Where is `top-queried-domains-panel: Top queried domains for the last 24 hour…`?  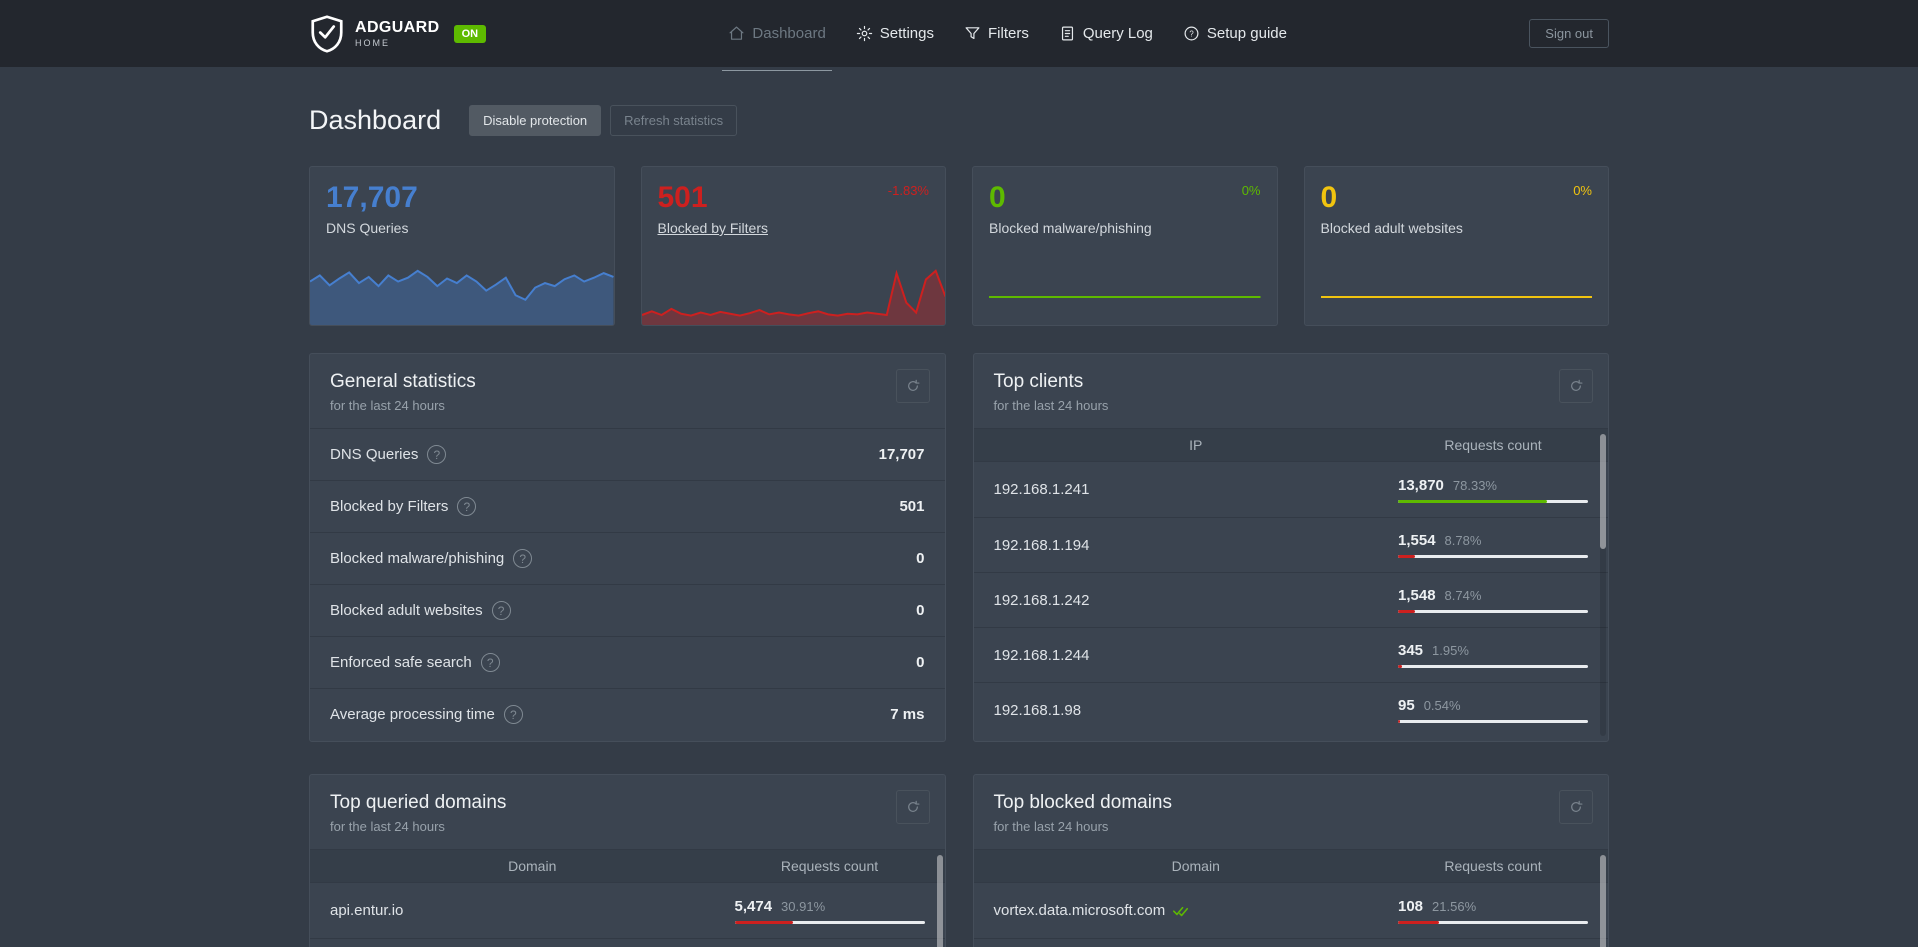 top-queried-domains-panel: Top queried domains for the last 24 hour… is located at coordinates (627, 860).